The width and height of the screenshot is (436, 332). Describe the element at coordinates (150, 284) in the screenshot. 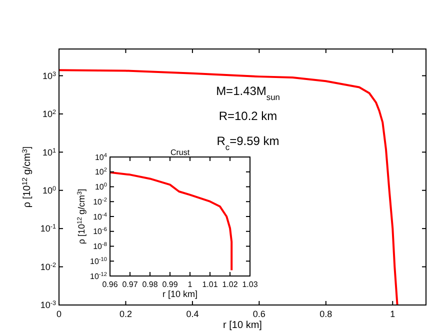

I see `x-tick-label: 0.98` at that location.